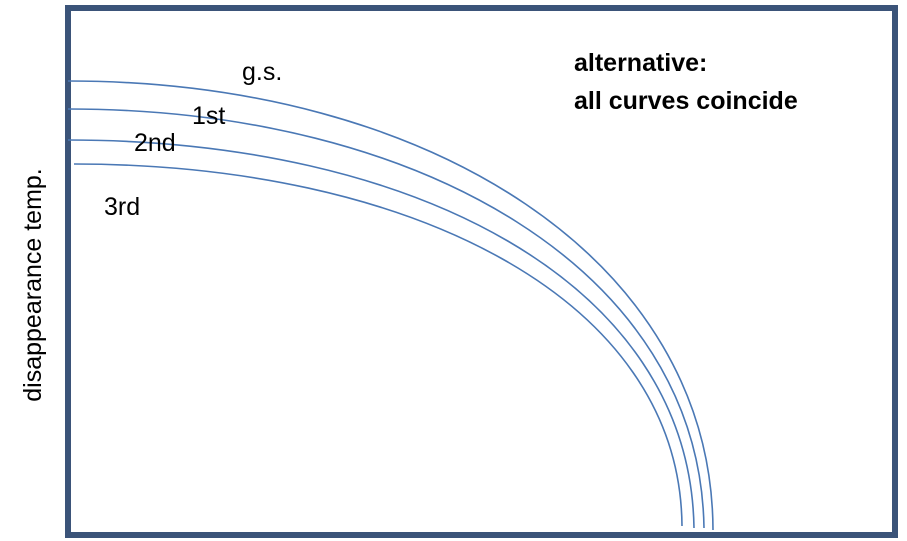  Describe the element at coordinates (122, 207) in the screenshot. I see `curve-label-3rd: 3rd` at that location.